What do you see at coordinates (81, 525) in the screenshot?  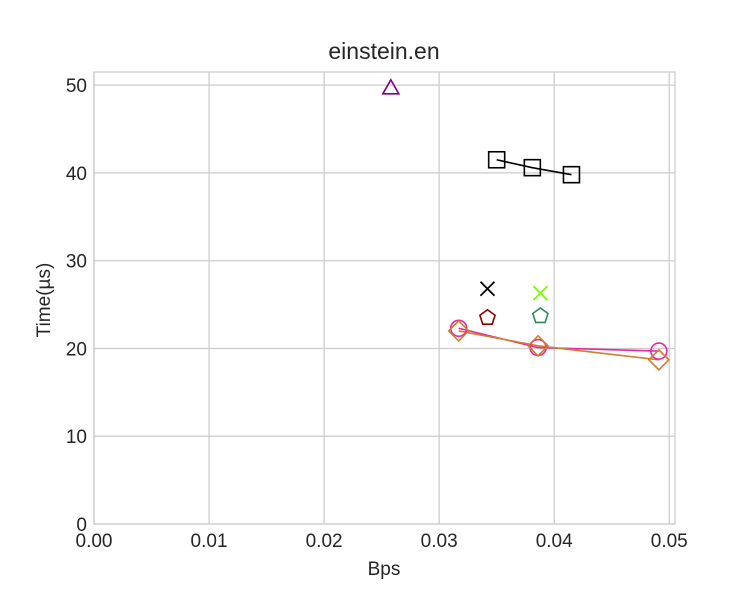 I see `y-tick-label: 0` at bounding box center [81, 525].